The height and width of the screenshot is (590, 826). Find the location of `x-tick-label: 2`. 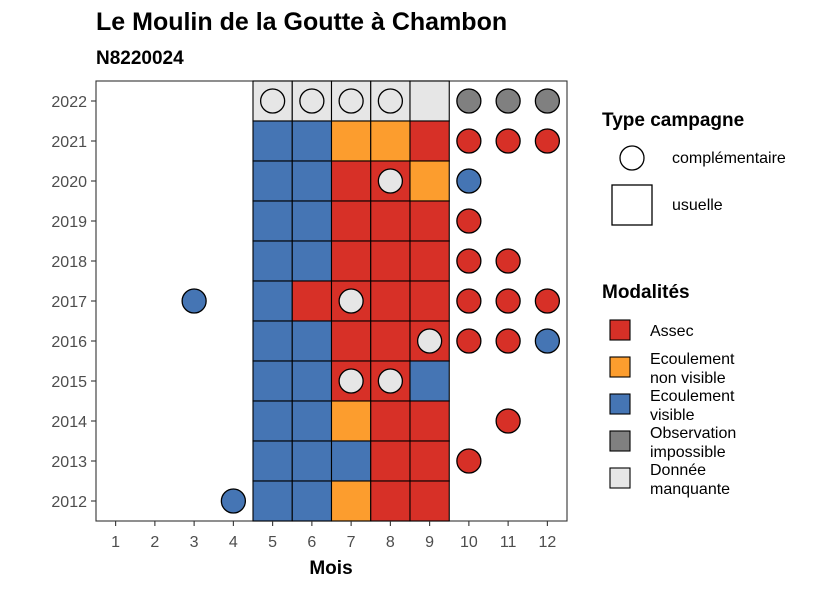

x-tick-label: 2 is located at coordinates (154, 542).